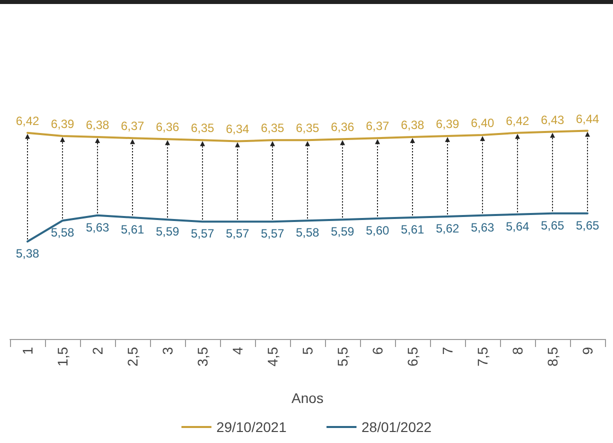 The width and height of the screenshot is (613, 443). Describe the element at coordinates (251, 427) in the screenshot. I see `legend-label: 29/10/2021` at that location.